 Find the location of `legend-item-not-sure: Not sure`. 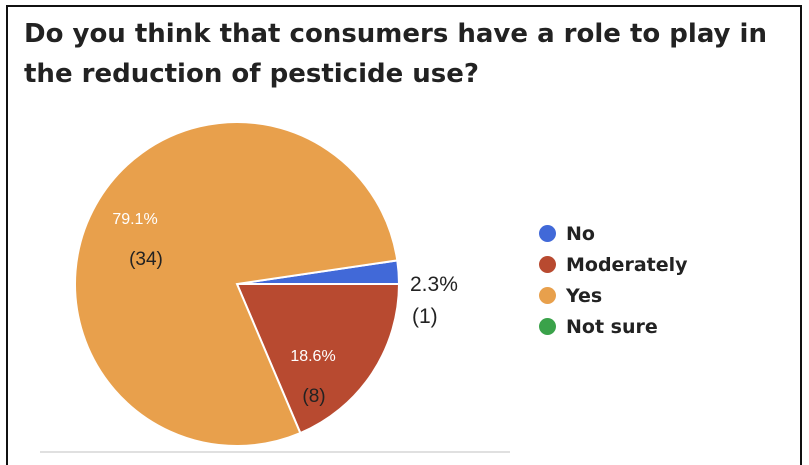

legend-item-not-sure: Not sure is located at coordinates (613, 326).